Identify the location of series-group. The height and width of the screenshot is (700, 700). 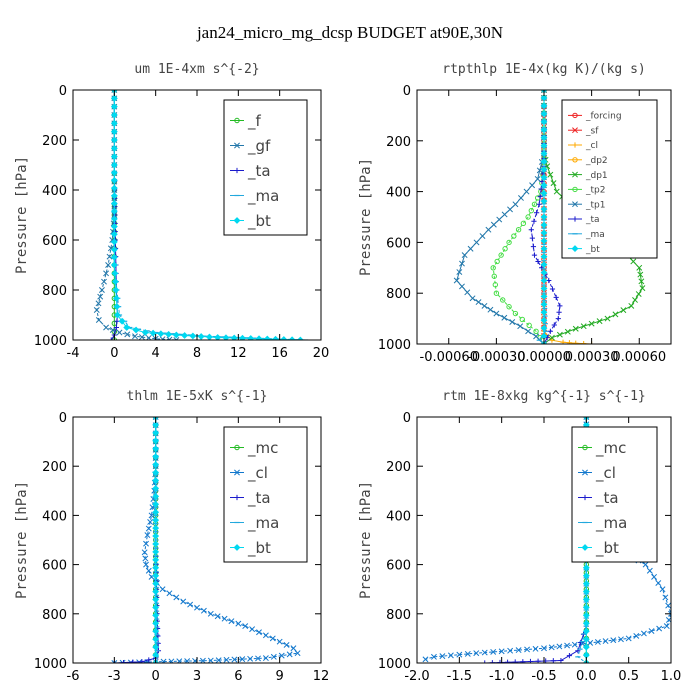
(206, 540).